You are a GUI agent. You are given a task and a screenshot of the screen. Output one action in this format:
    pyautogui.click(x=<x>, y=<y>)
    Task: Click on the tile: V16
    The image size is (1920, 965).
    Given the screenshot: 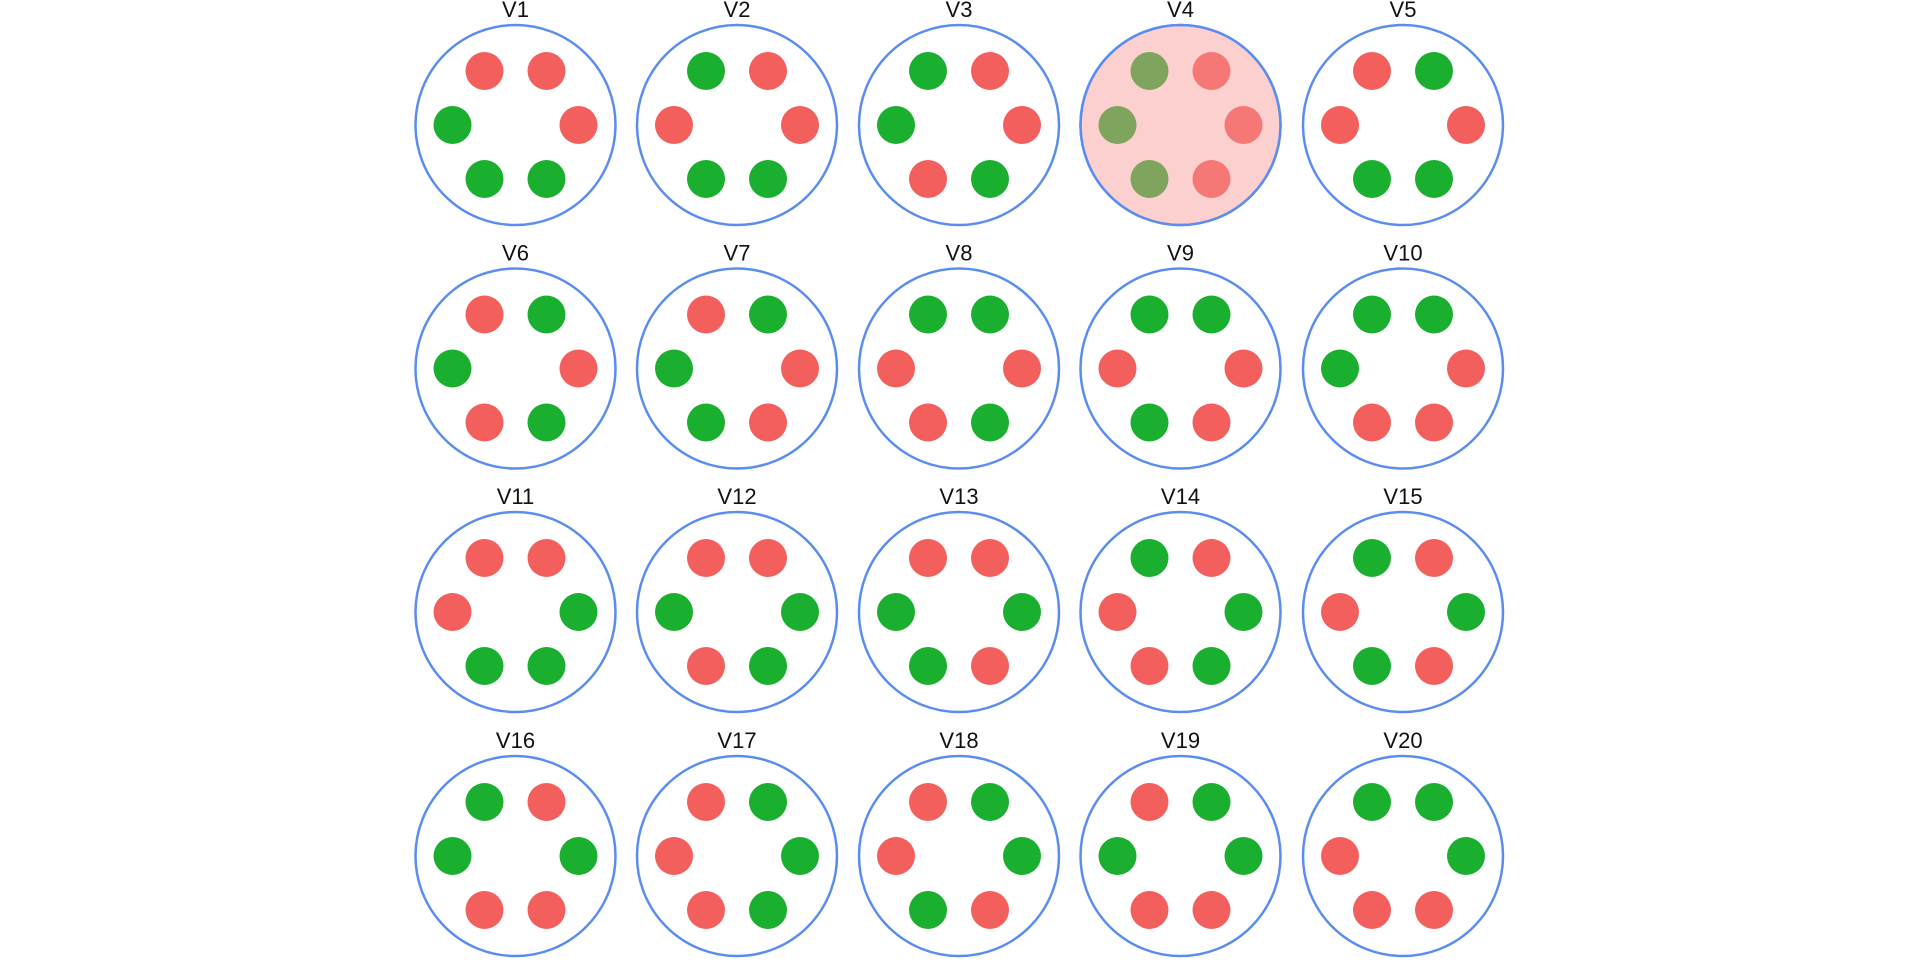 What is the action you would take?
    pyautogui.click(x=515, y=843)
    